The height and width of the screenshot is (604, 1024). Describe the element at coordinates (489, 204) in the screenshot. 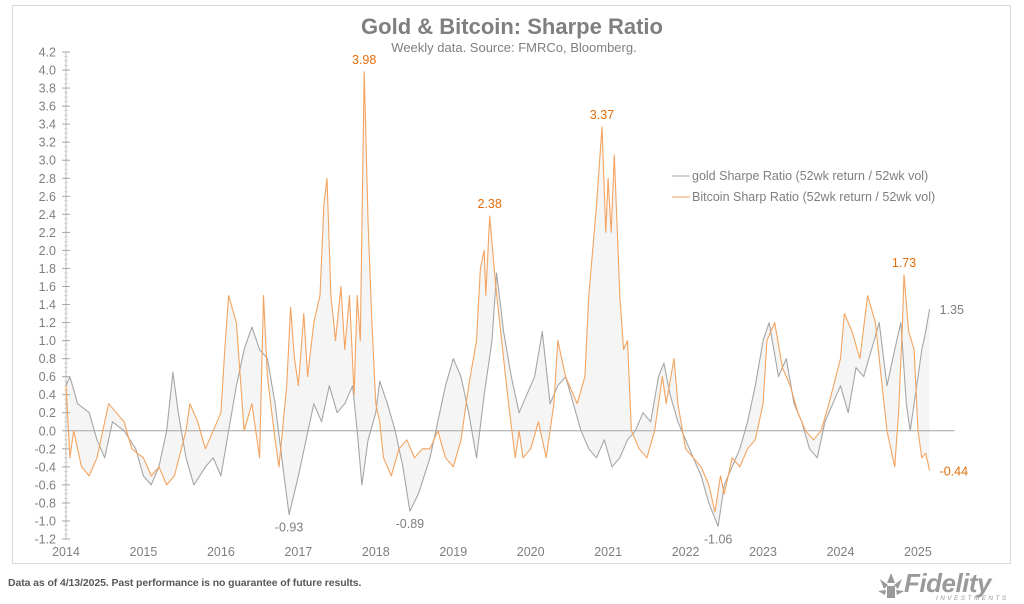

I see `data-label: 2.38` at that location.